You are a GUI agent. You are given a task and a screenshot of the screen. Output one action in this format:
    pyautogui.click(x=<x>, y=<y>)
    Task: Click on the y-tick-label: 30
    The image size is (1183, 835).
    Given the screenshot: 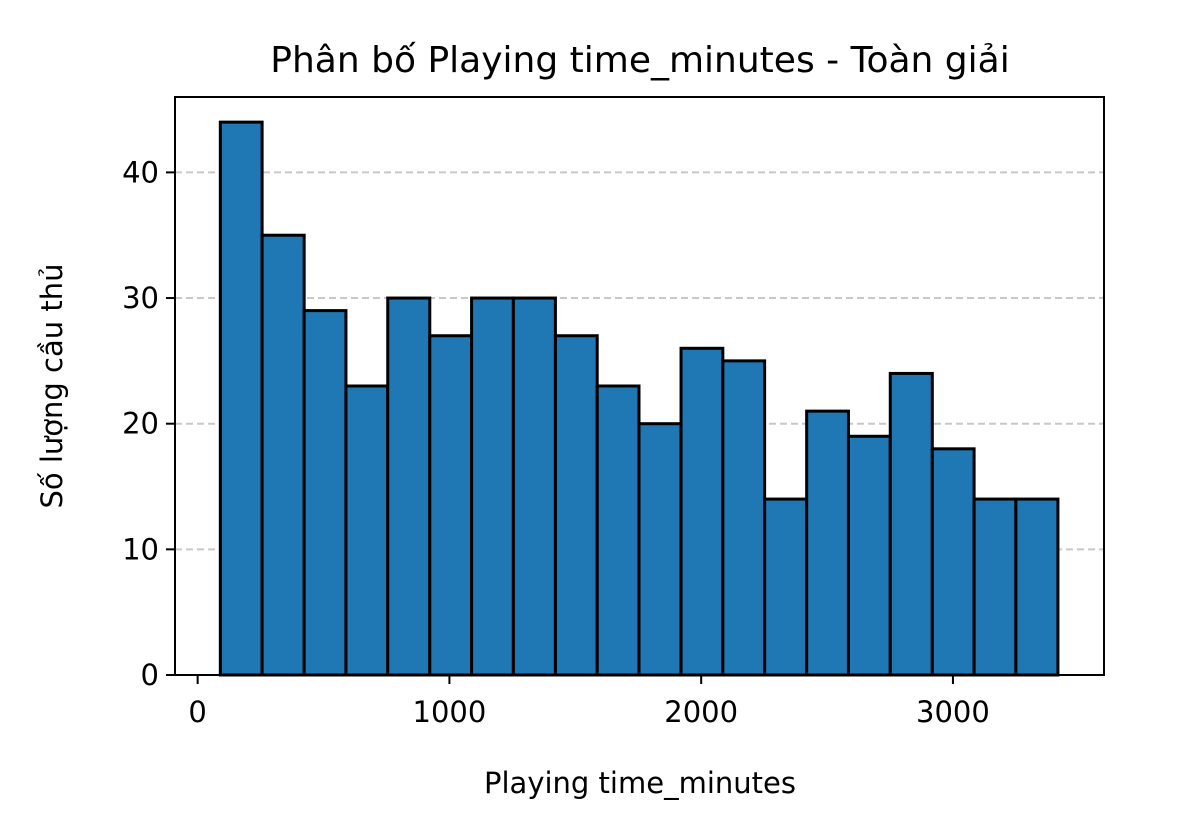 What is the action you would take?
    pyautogui.click(x=140, y=298)
    